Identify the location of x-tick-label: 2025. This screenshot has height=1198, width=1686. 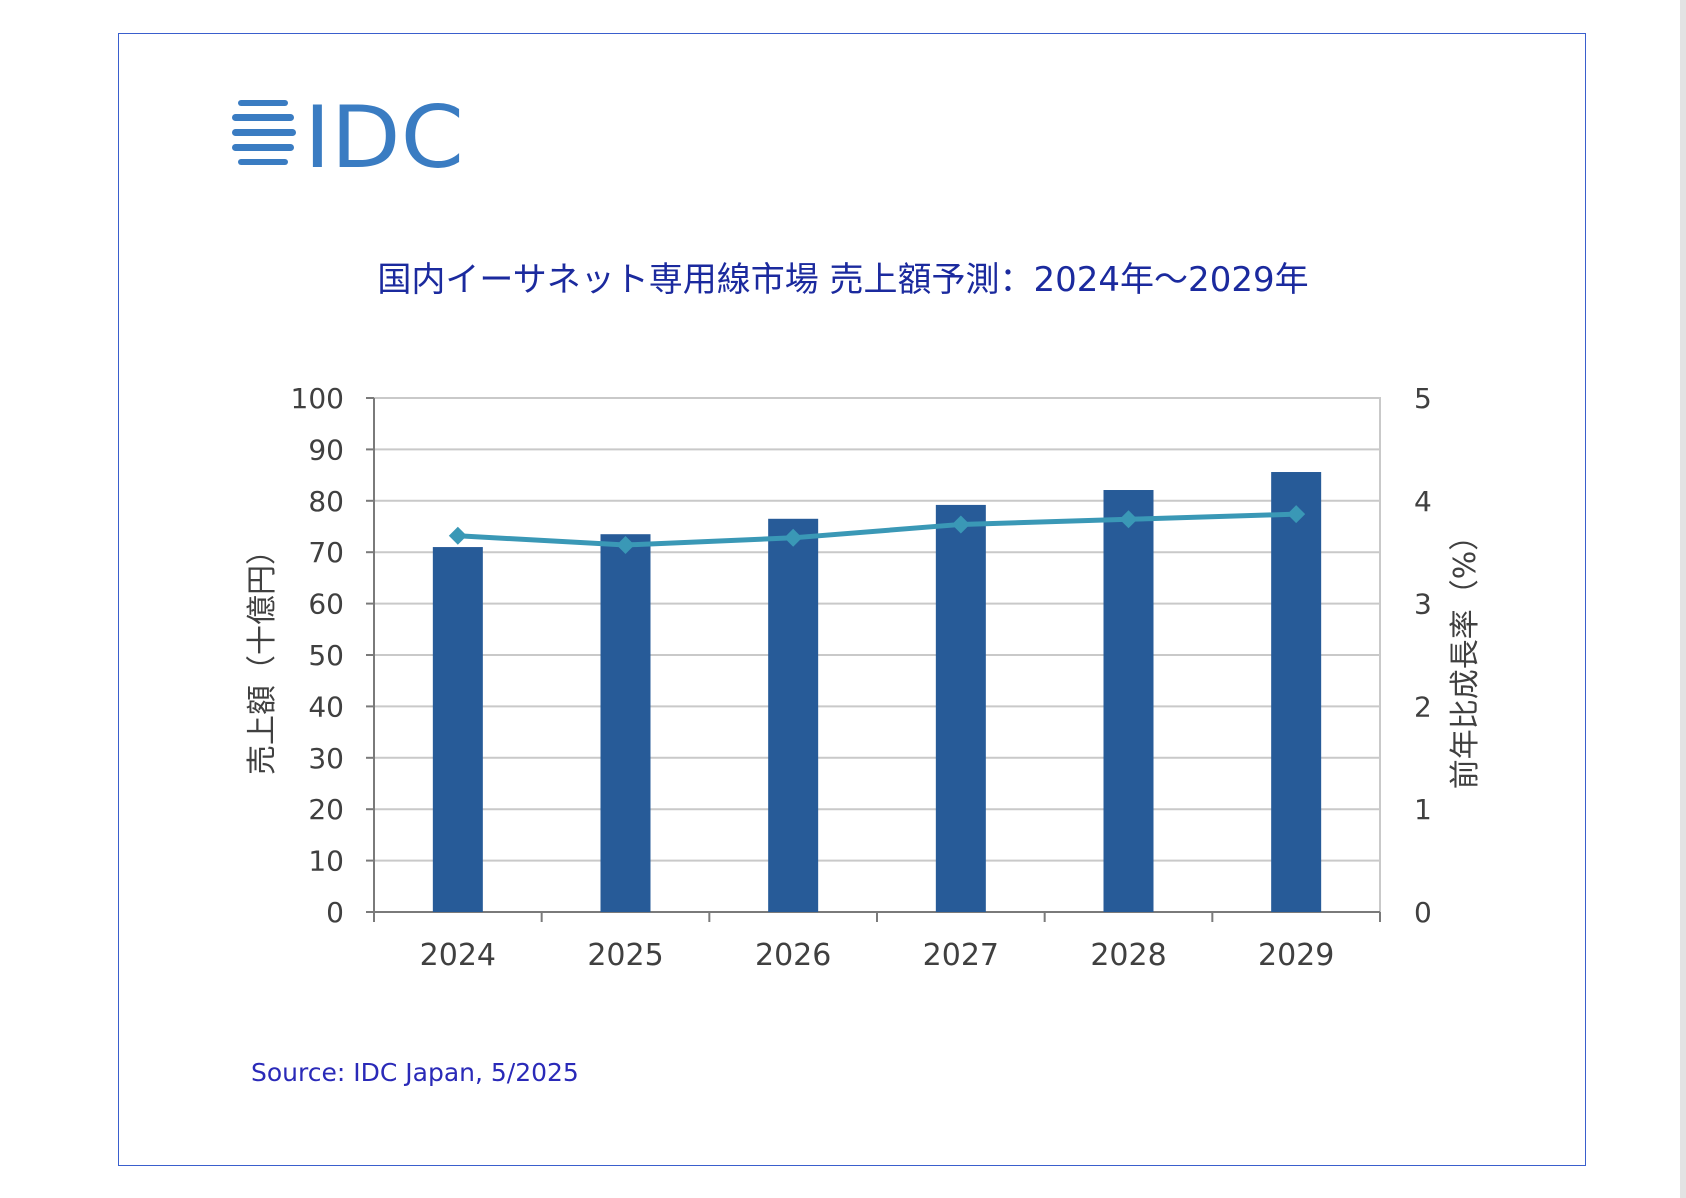
(625, 955).